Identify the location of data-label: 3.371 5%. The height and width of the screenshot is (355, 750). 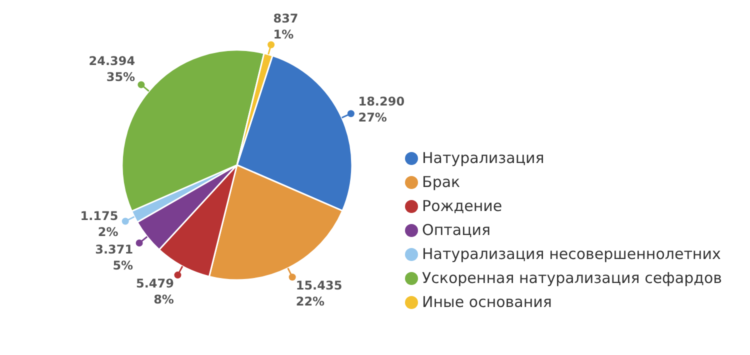
(114, 257).